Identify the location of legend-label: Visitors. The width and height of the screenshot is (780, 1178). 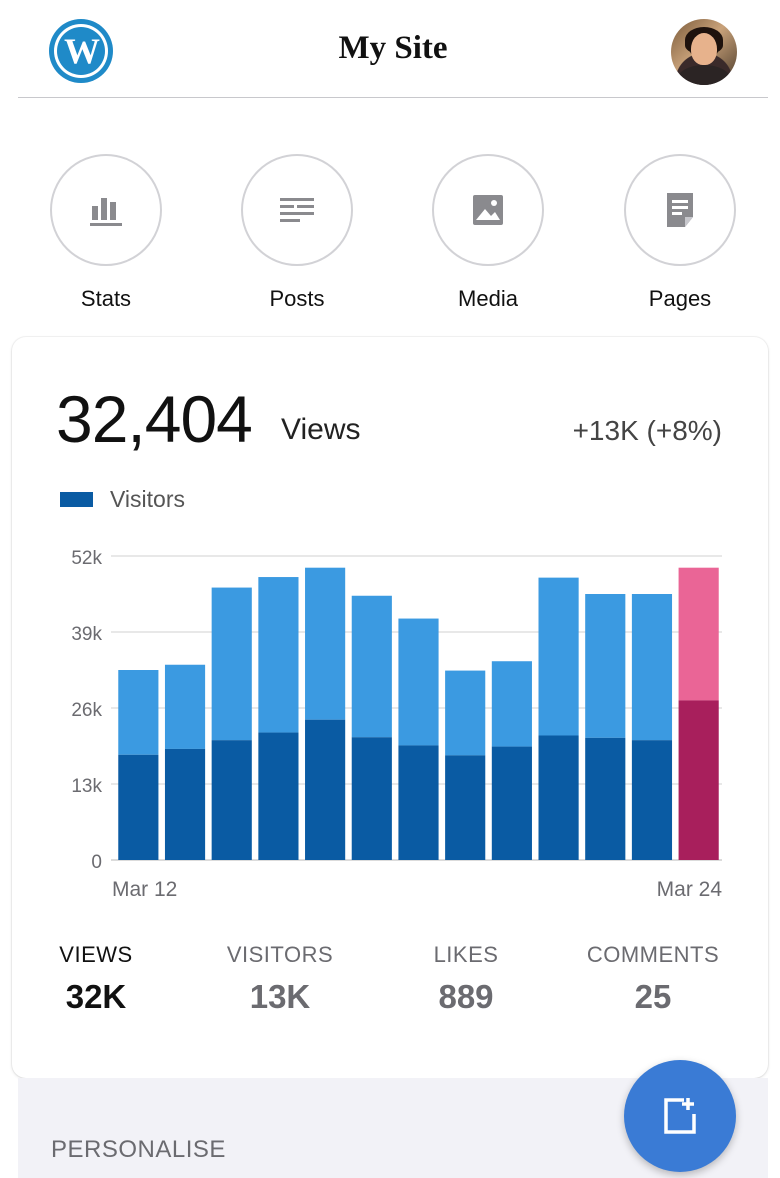
(147, 498).